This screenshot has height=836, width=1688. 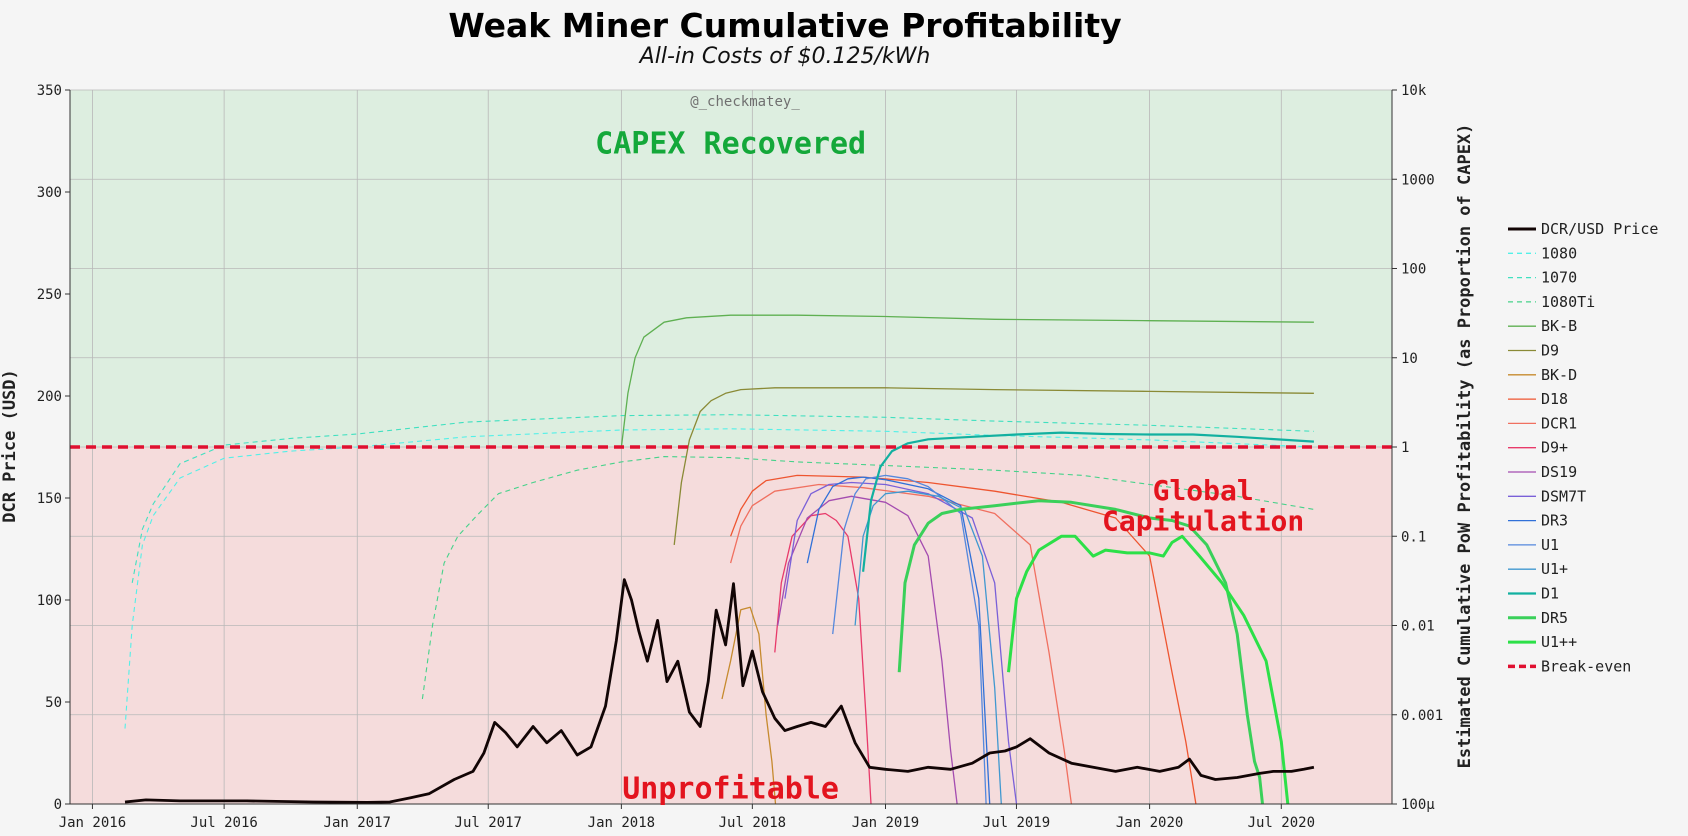 I want to click on series-DSM7T, so click(x=901, y=643).